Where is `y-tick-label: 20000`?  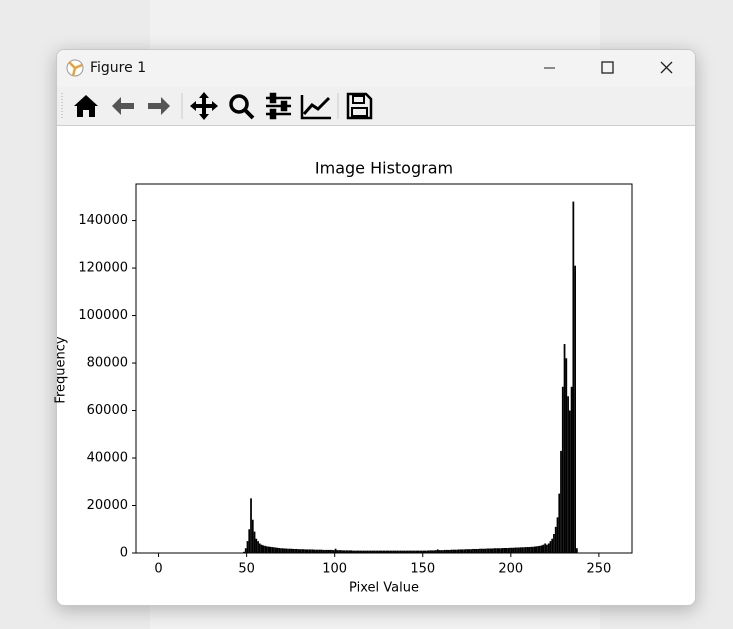 y-tick-label: 20000 is located at coordinates (107, 505).